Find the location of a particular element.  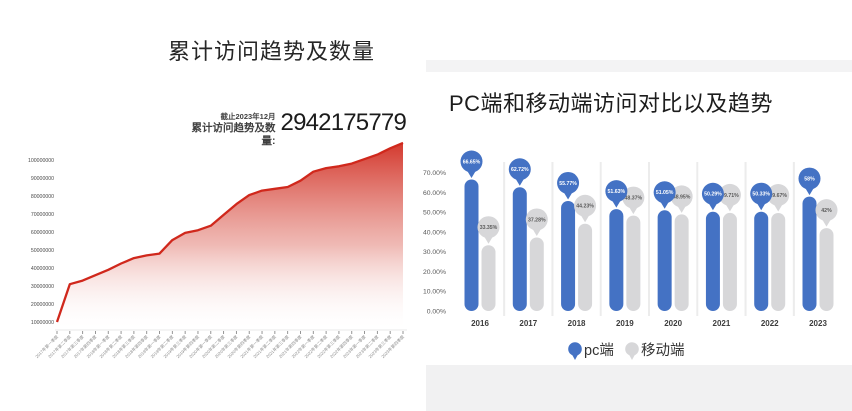

year-label: 2017 is located at coordinates (528, 323).